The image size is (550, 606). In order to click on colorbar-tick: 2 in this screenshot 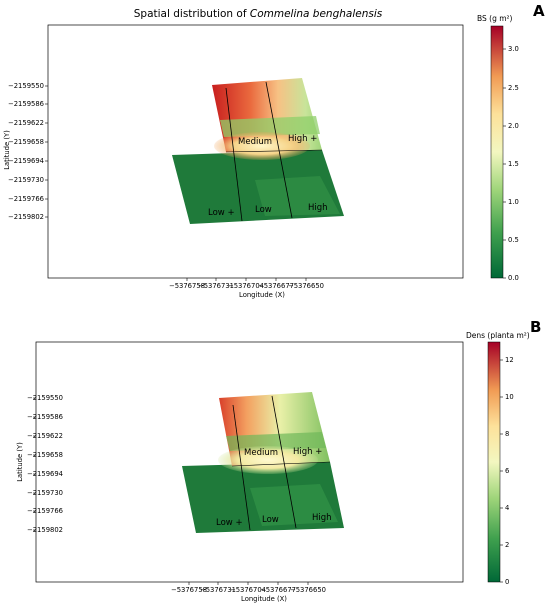, I will do `click(507, 545)`.